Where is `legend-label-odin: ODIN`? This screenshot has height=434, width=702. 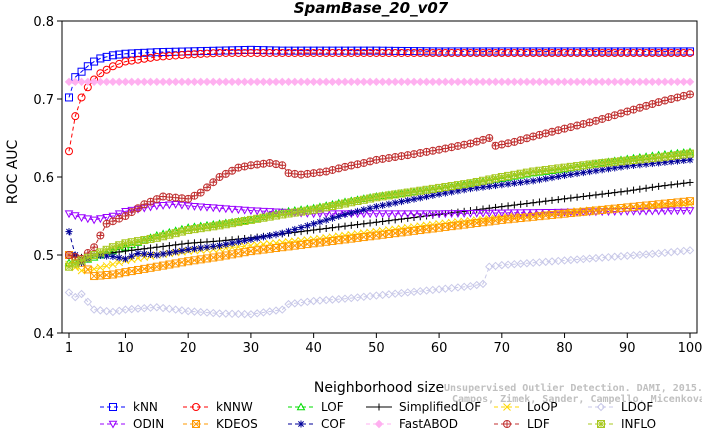 legend-label-odin: ODIN is located at coordinates (148, 424).